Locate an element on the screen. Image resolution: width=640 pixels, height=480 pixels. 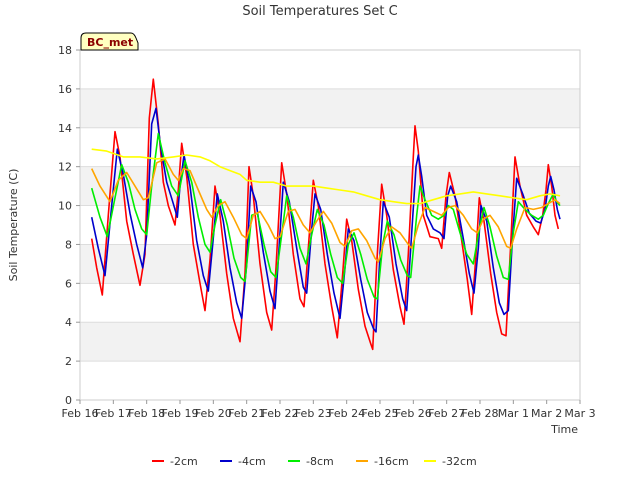
x-tick-label: Feb 27 is located at coordinates (446, 413).